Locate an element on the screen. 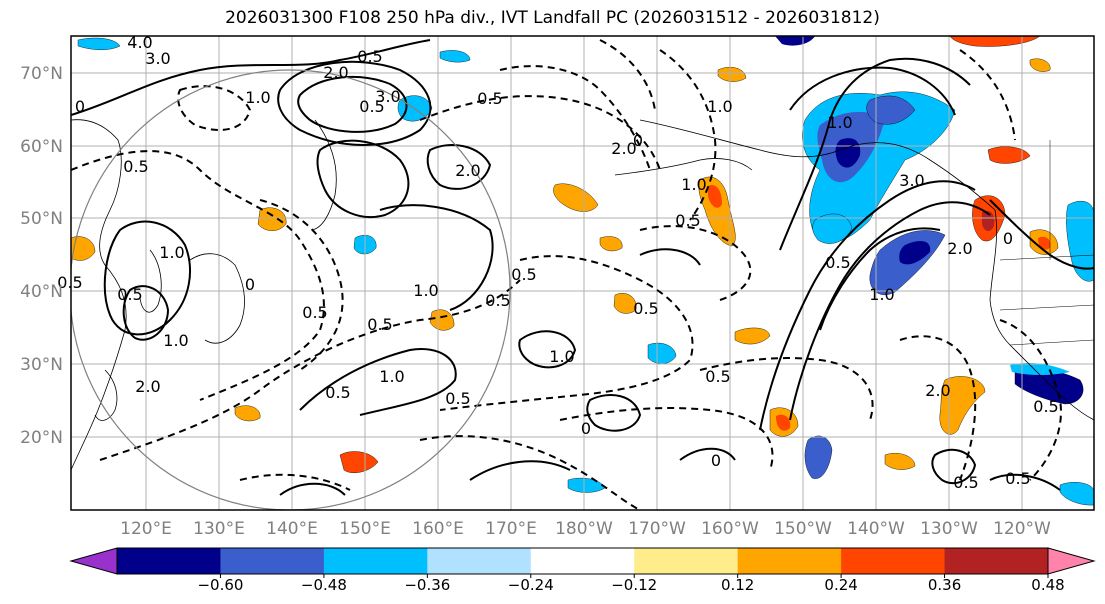 Image resolution: width=1105 pixels, height=604 pixels. patch-red-center is located at coordinates (715, 196).